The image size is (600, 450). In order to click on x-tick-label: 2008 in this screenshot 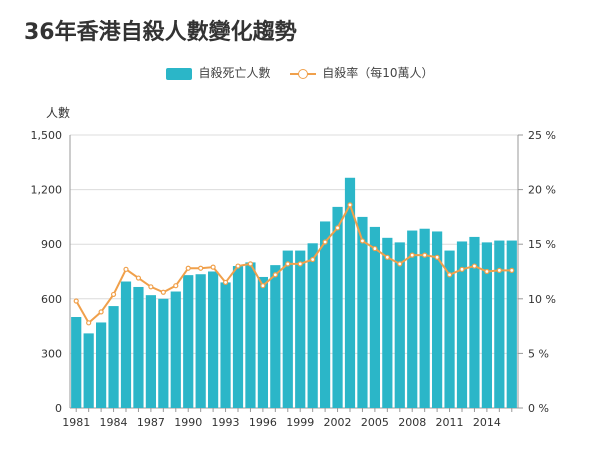, I will do `click(412, 422)`.